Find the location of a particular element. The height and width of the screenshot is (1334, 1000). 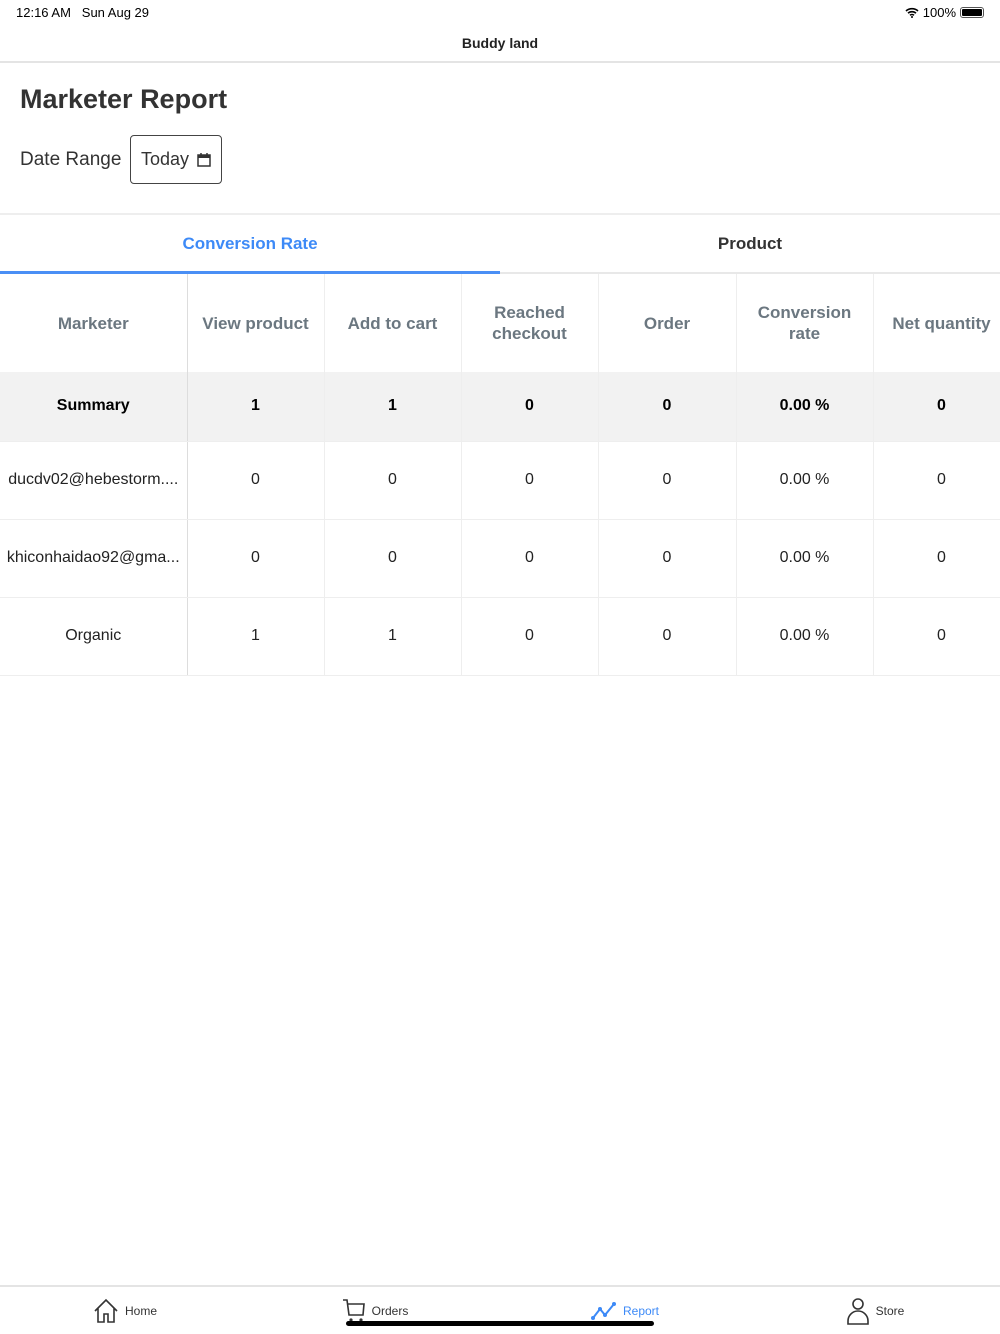

chart-line-icon is located at coordinates (603, 1310).